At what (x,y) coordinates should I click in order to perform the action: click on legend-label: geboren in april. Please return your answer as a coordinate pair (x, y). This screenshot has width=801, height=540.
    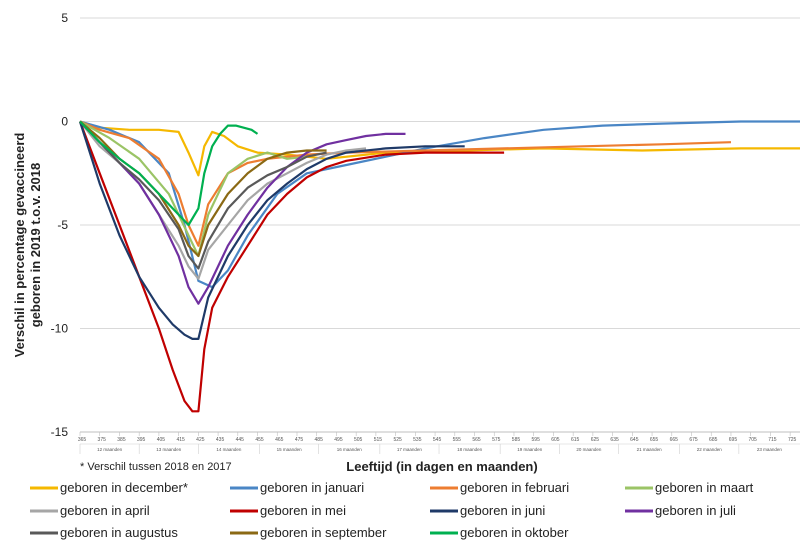
    Looking at the image, I should click on (105, 510).